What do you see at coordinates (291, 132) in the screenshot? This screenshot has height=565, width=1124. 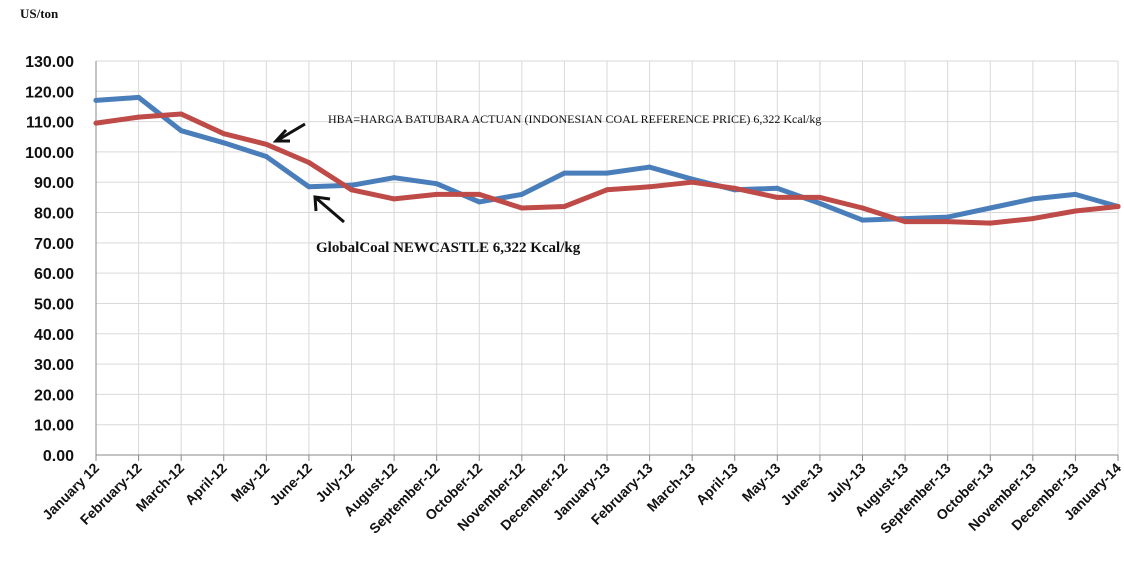 I see `hba-arrow-icon` at bounding box center [291, 132].